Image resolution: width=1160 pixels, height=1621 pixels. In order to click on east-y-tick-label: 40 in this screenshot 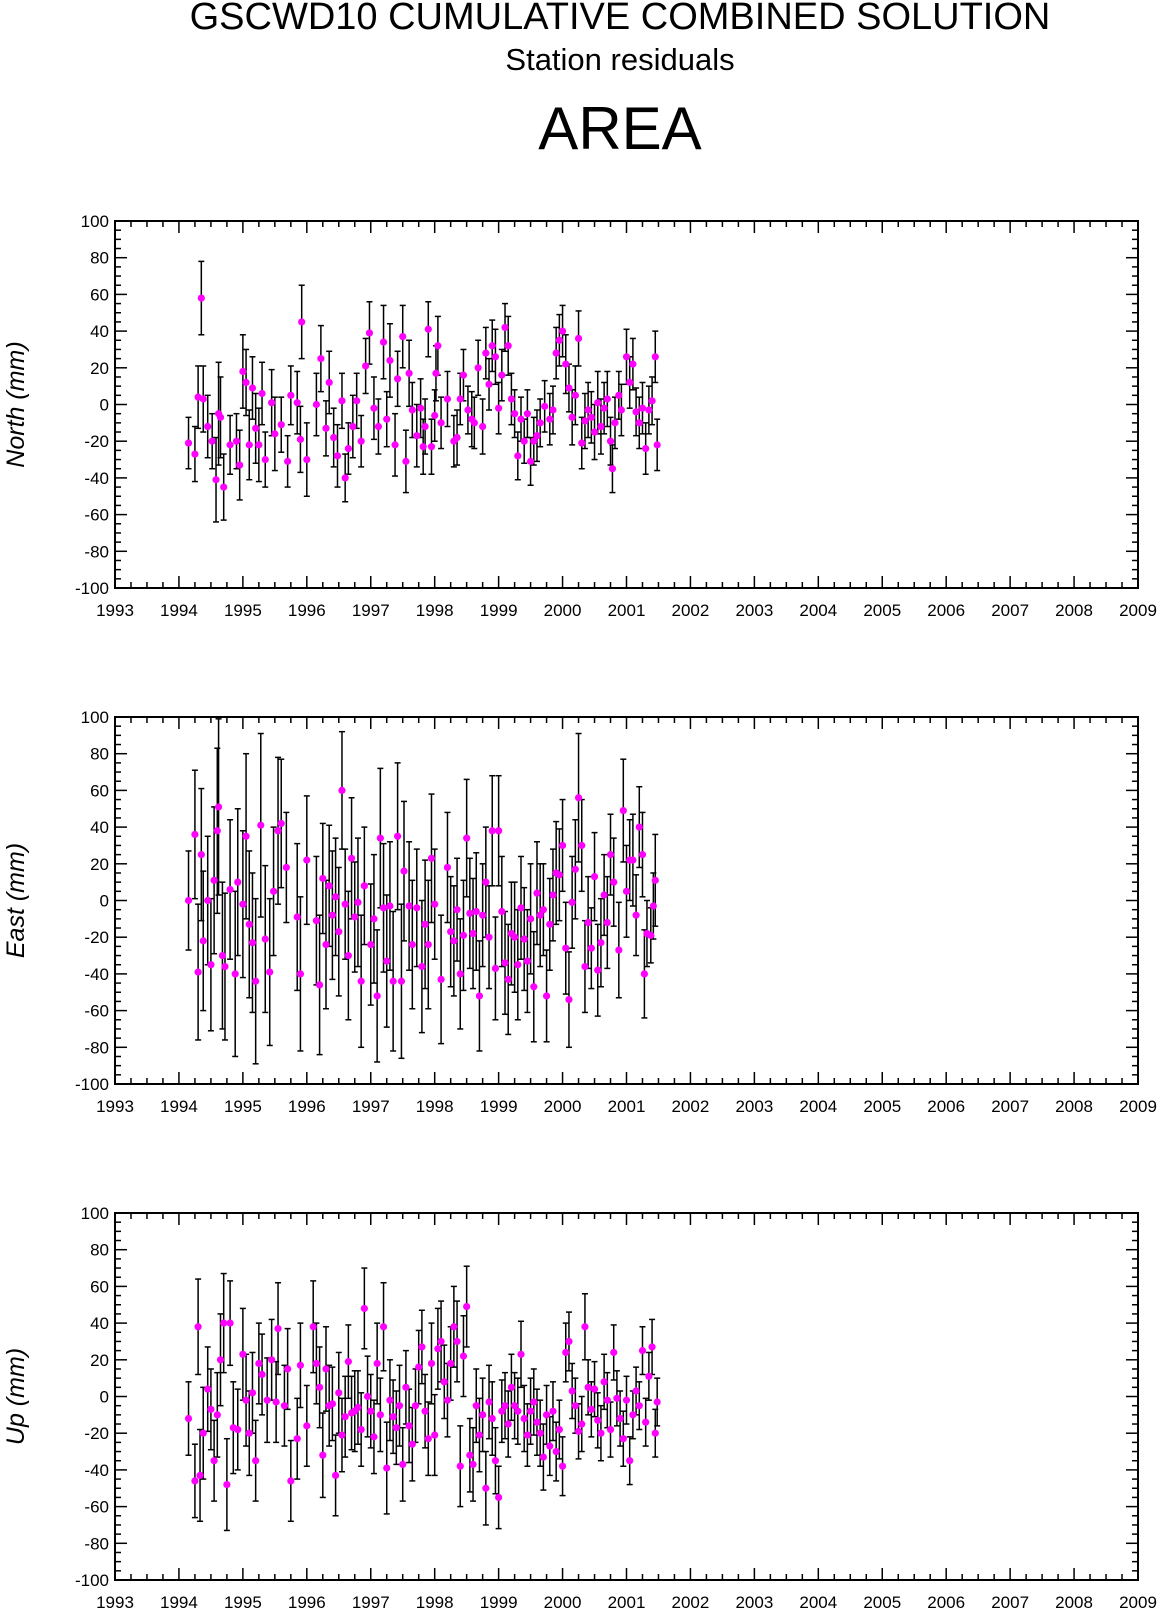, I will do `click(99, 827)`.